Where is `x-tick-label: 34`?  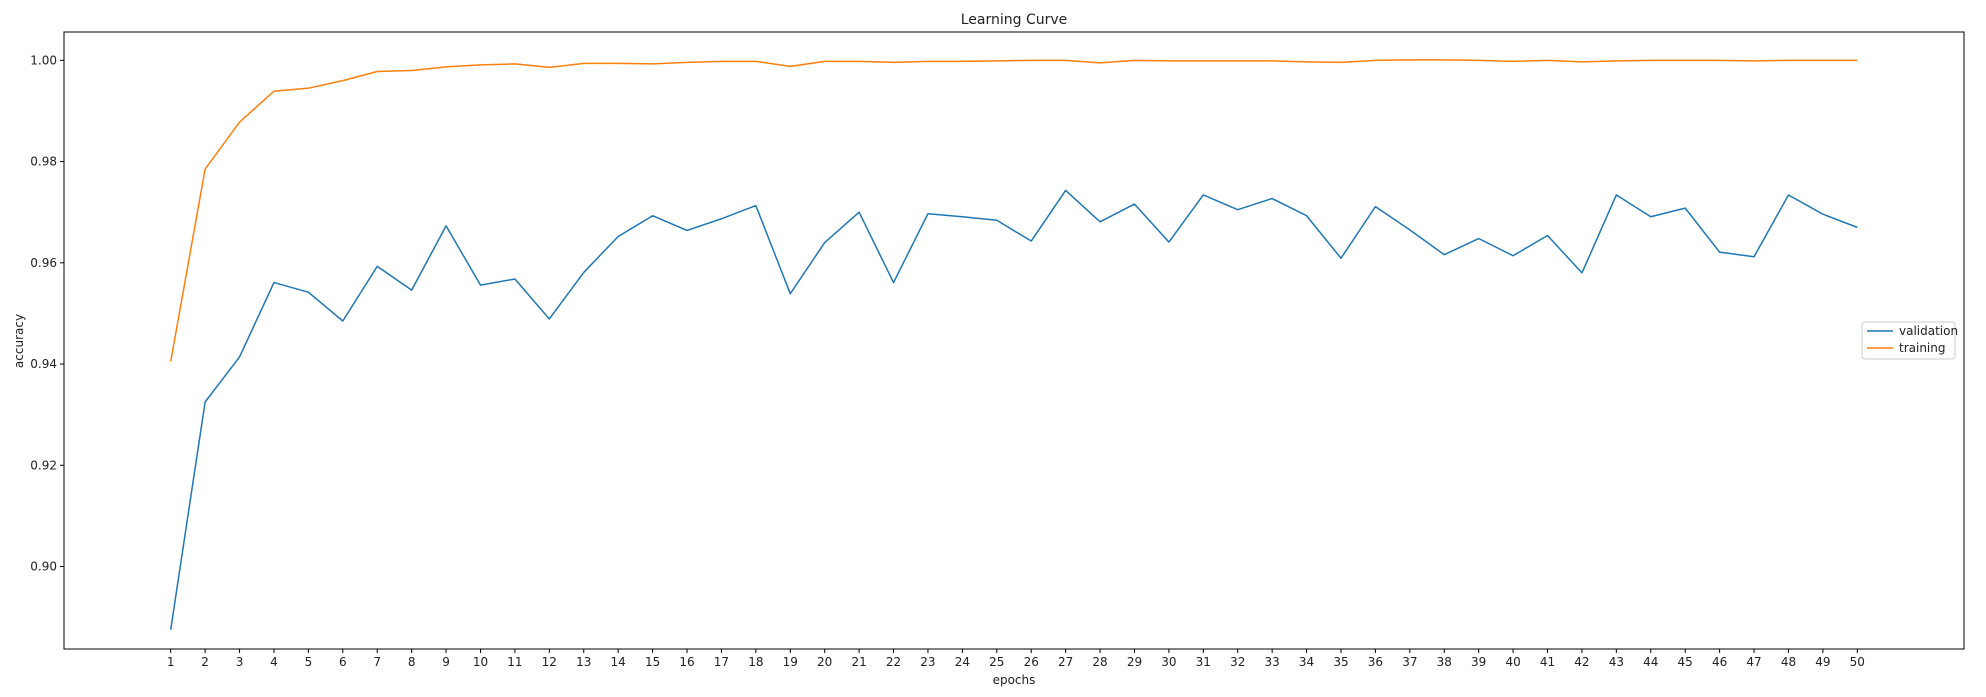
x-tick-label: 34 is located at coordinates (1306, 662).